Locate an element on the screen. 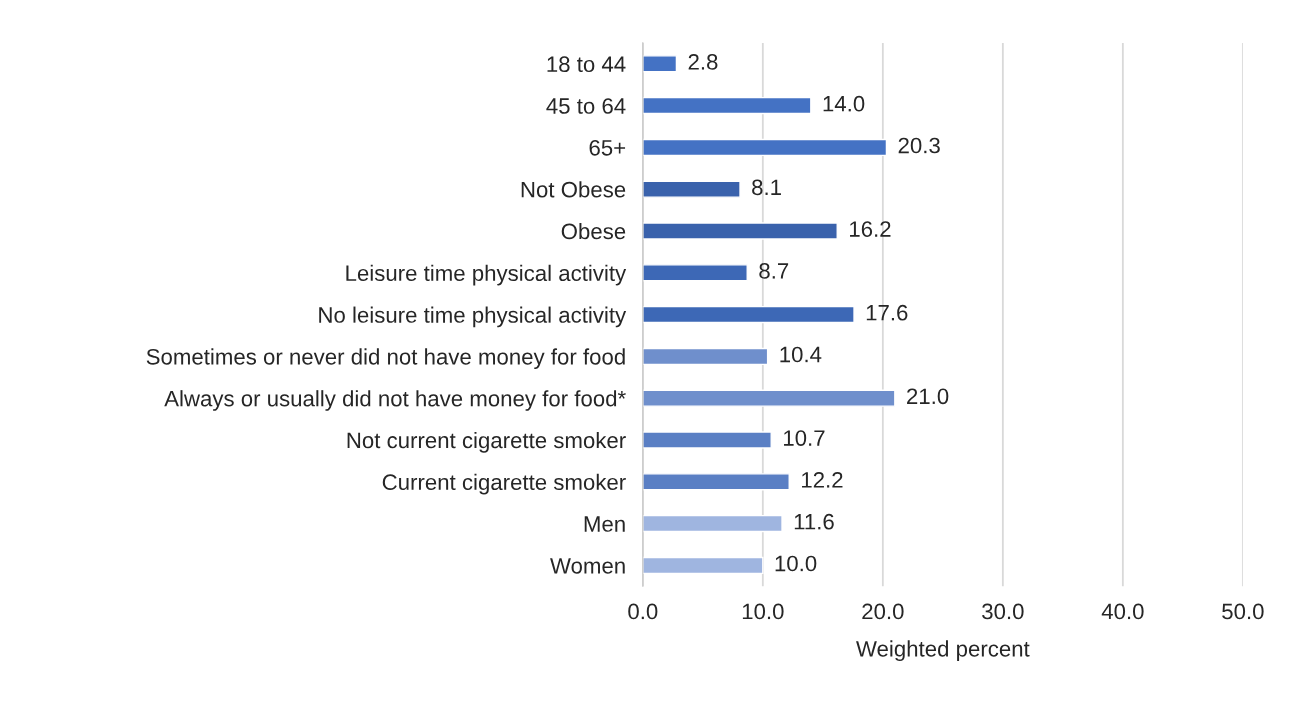 The image size is (1296, 715). data-label: 10.0 is located at coordinates (796, 563).